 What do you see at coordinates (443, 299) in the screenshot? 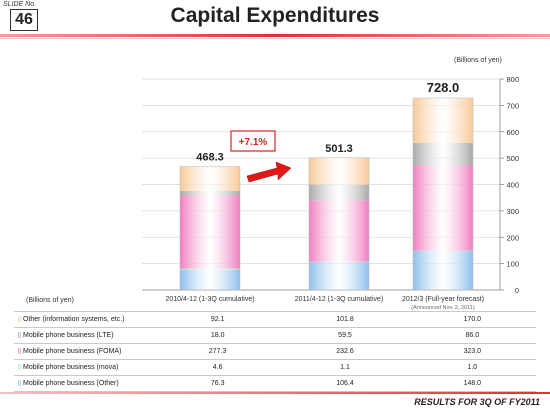
I see `category-label: 2012/3 (Full-year forecast)` at bounding box center [443, 299].